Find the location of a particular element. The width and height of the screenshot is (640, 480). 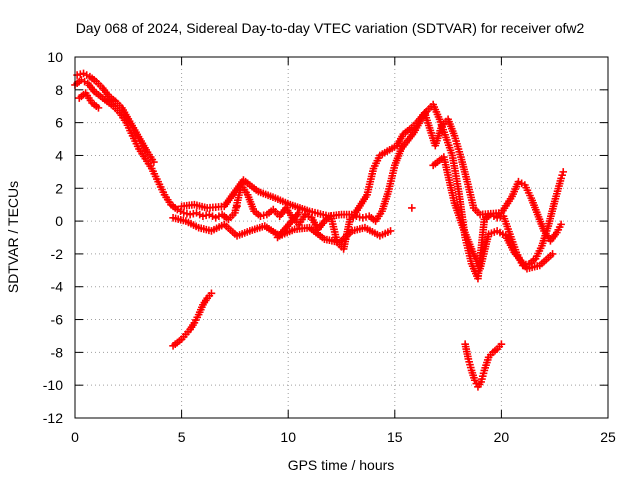

y-tick-label: -8 is located at coordinates (57, 352).